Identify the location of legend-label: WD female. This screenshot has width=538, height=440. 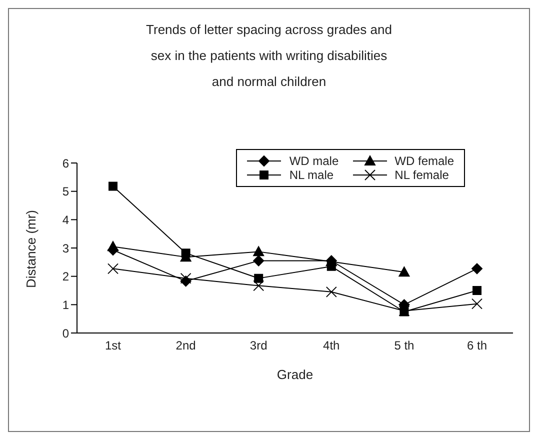
(424, 161).